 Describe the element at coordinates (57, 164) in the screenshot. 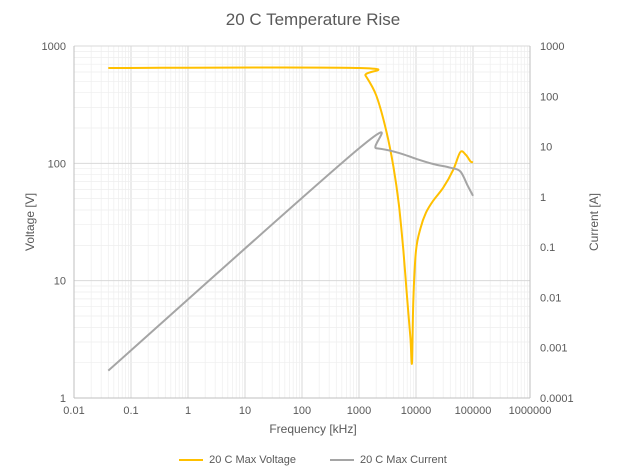

I see `y-tick-label: 100` at that location.